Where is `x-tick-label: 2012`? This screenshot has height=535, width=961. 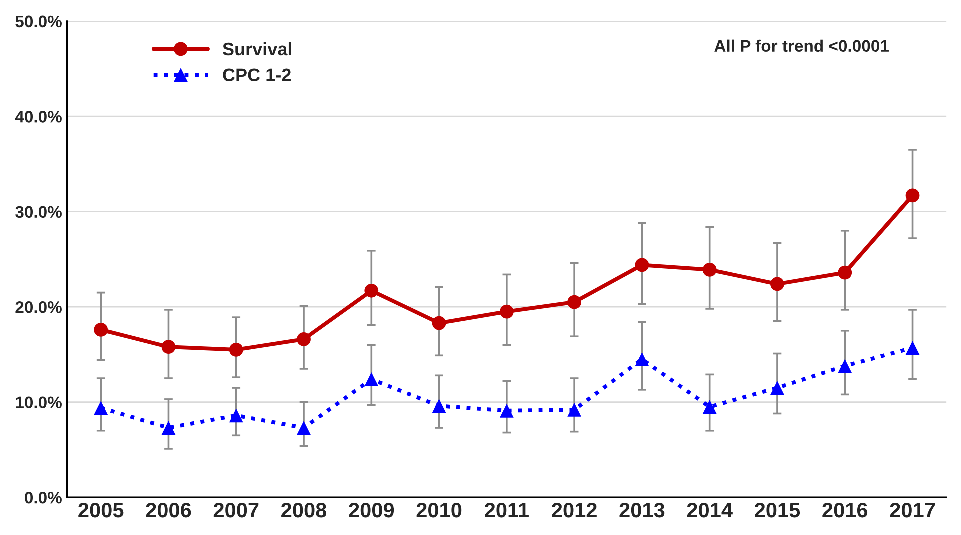
x-tick-label: 2012 is located at coordinates (574, 510).